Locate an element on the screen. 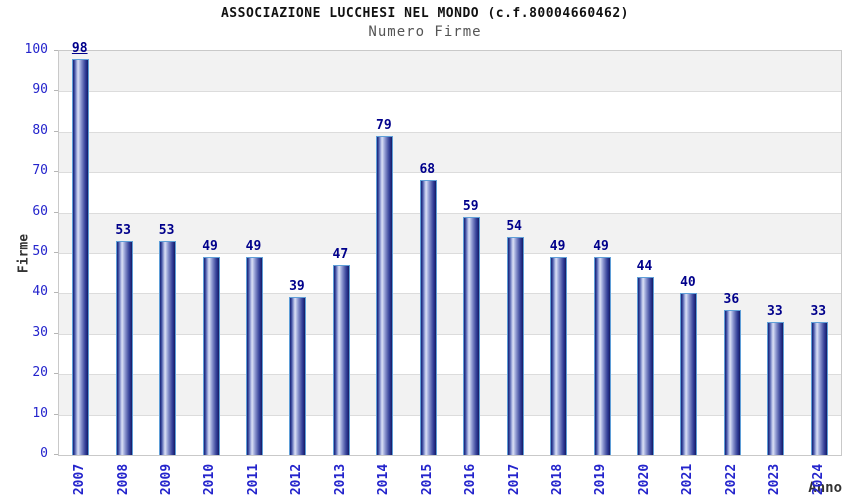 The image size is (850, 500). bar-2021 is located at coordinates (689, 374).